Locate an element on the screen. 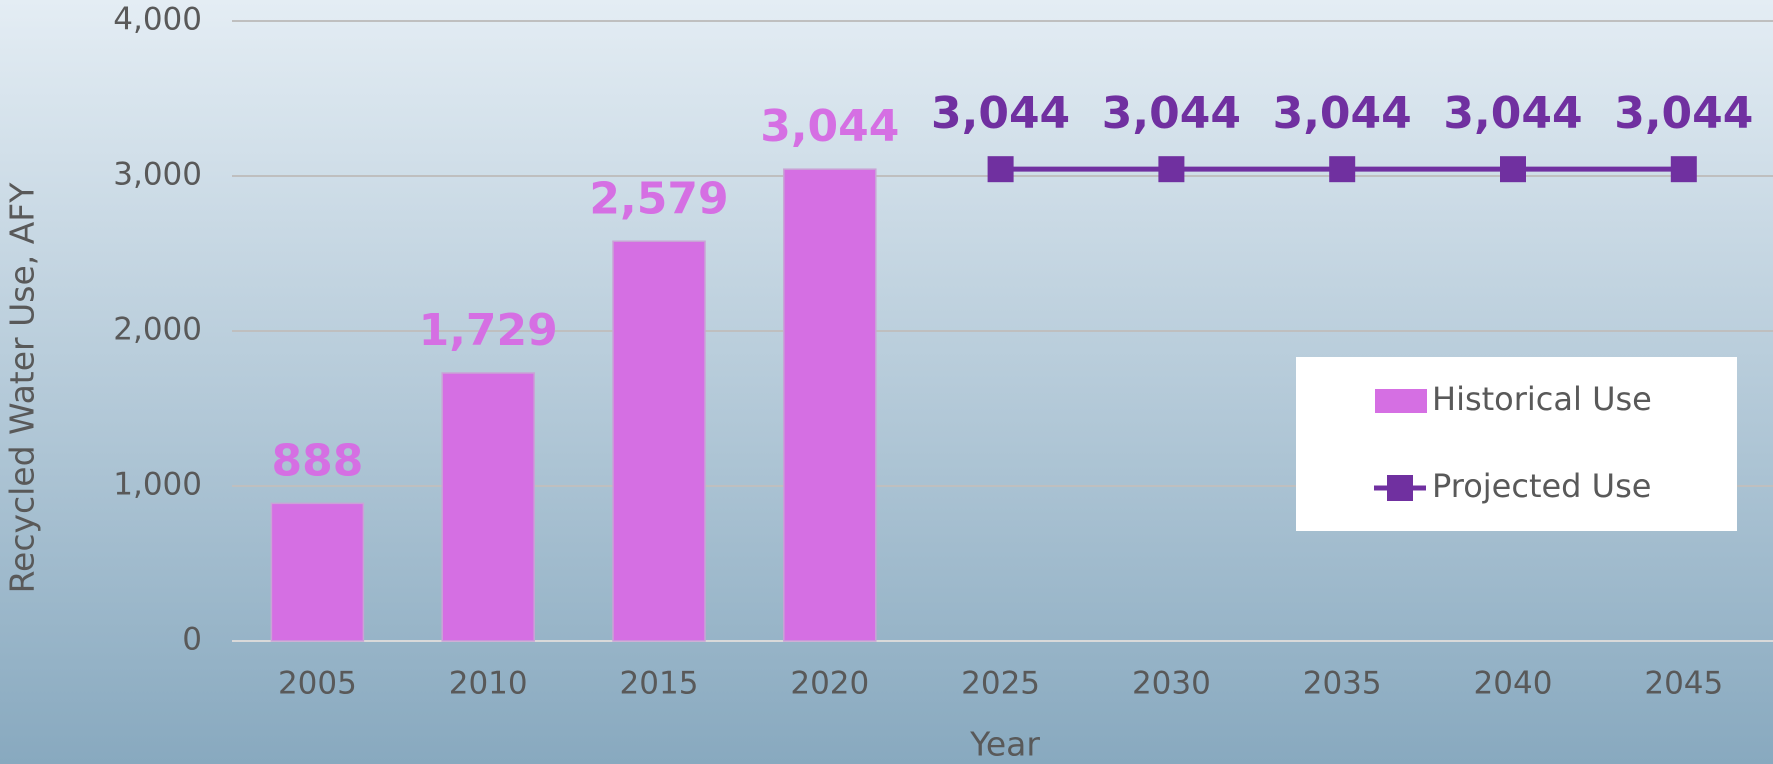 This screenshot has height=764, width=1773. y-axis-title: Recycled Water Use, AFY is located at coordinates (22, 388).